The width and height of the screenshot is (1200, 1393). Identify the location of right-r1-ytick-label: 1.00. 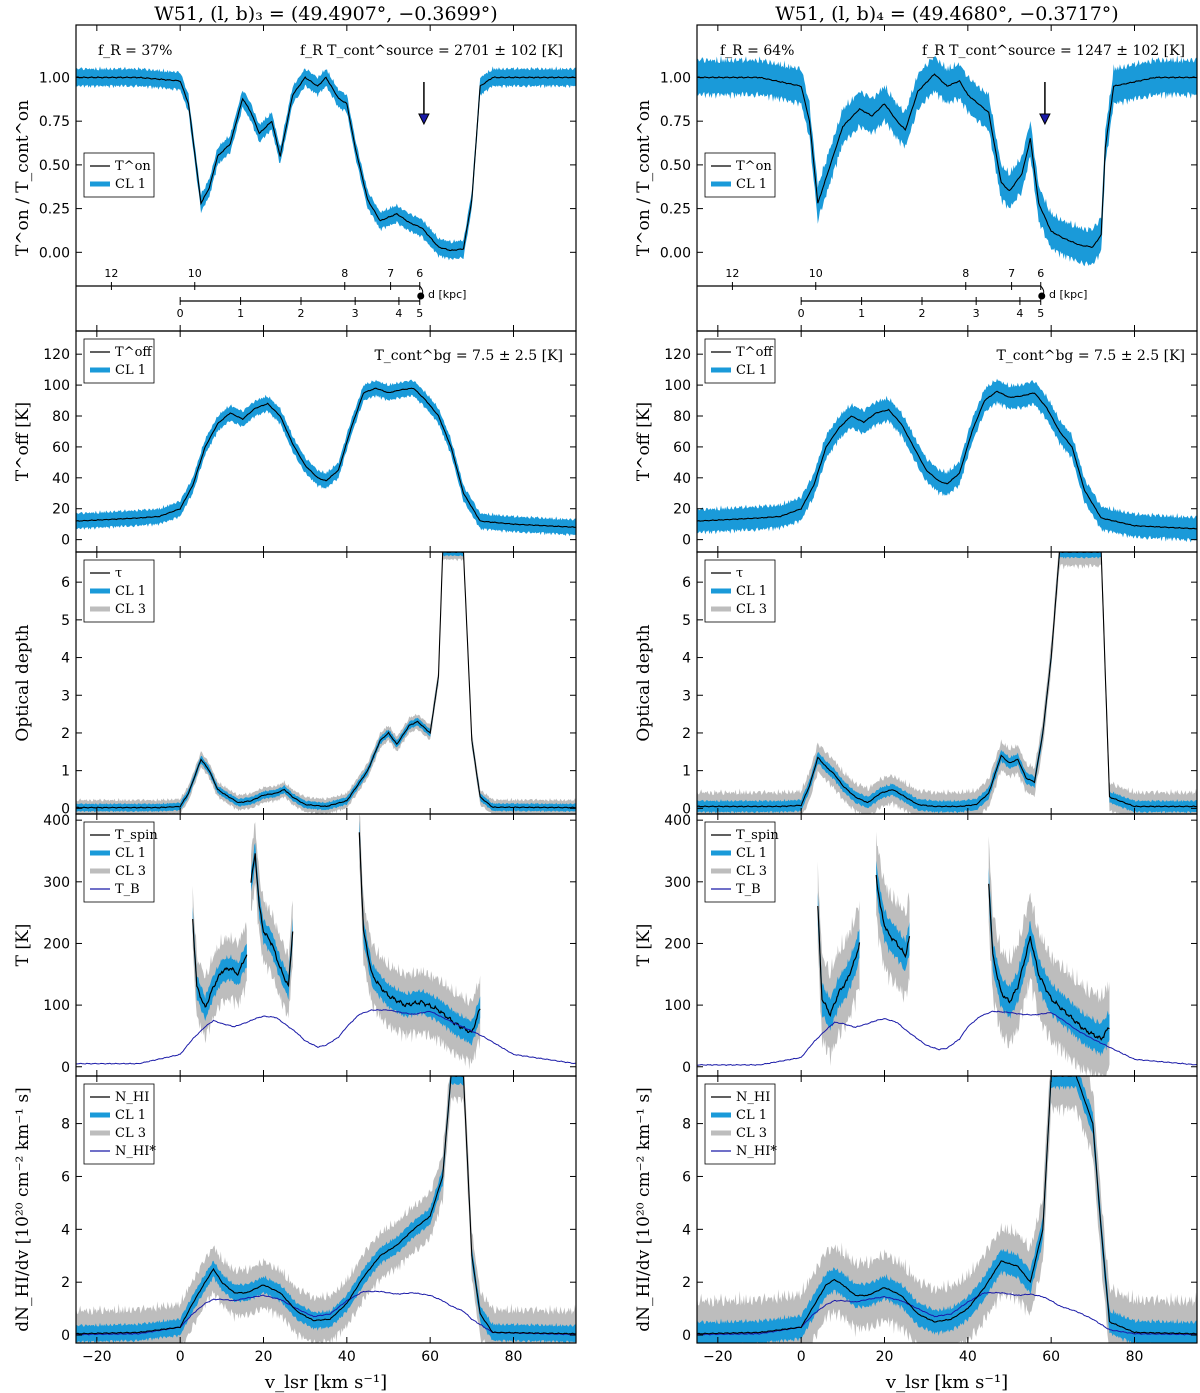
(675, 78).